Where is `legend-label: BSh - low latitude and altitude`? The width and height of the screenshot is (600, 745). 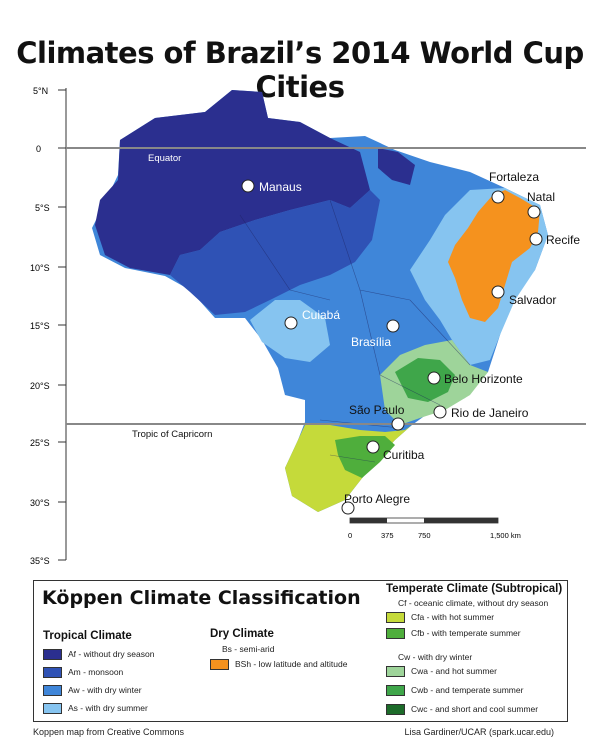
legend-label: BSh - low latitude and altitude is located at coordinates (291, 664).